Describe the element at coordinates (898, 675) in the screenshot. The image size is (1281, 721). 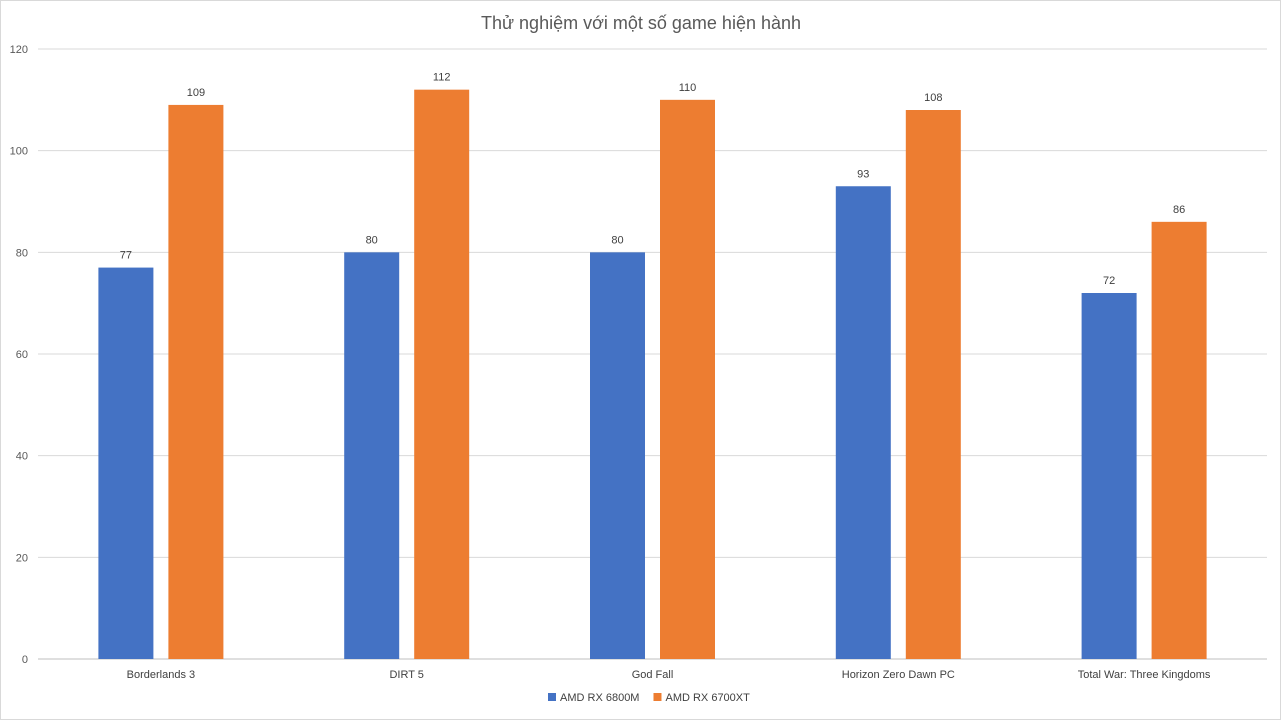
I see `x-category-label: Horizon Zero Dawn PC` at that location.